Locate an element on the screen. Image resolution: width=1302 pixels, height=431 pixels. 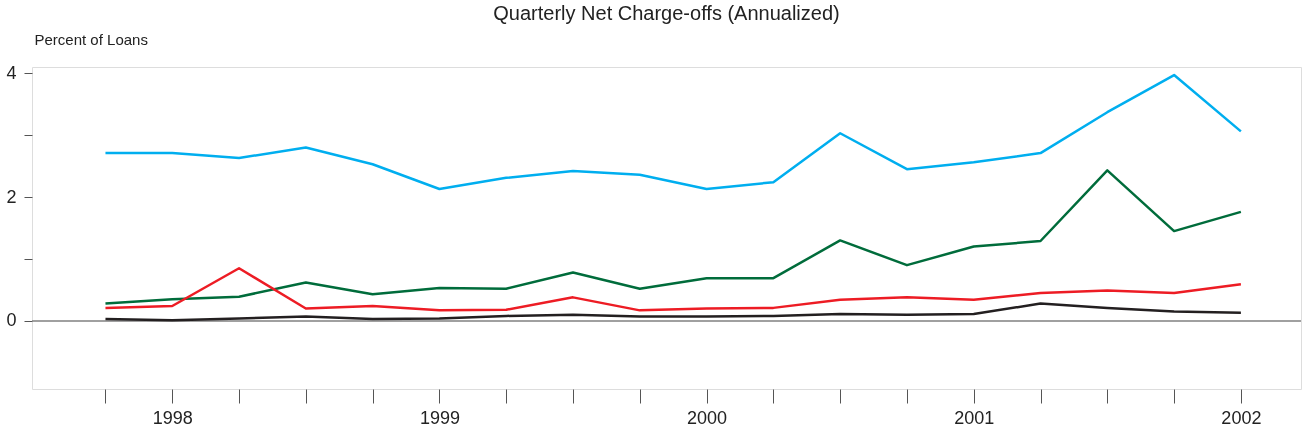
y-tick-label: 0 is located at coordinates (11, 320).